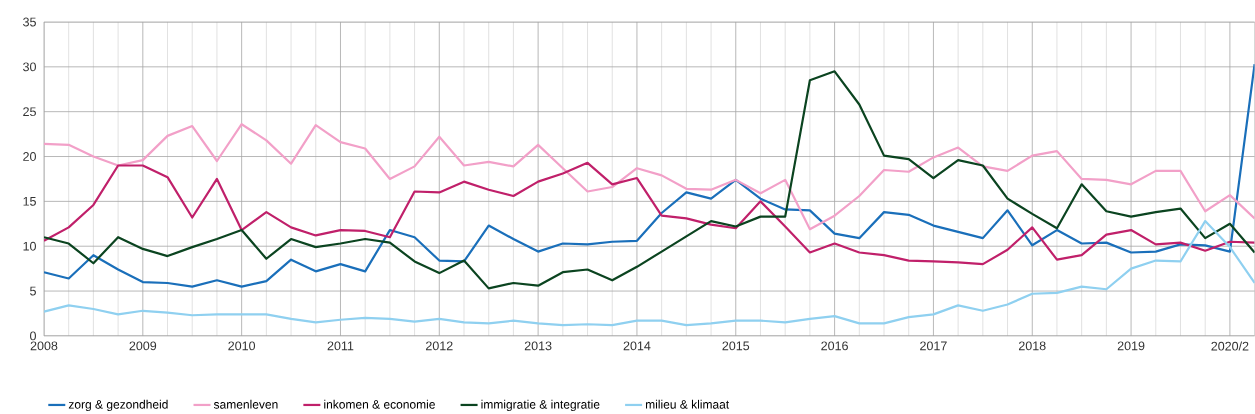 This screenshot has width=1255, height=414. I want to click on legend-label: immigratie & integratie, so click(540, 405).